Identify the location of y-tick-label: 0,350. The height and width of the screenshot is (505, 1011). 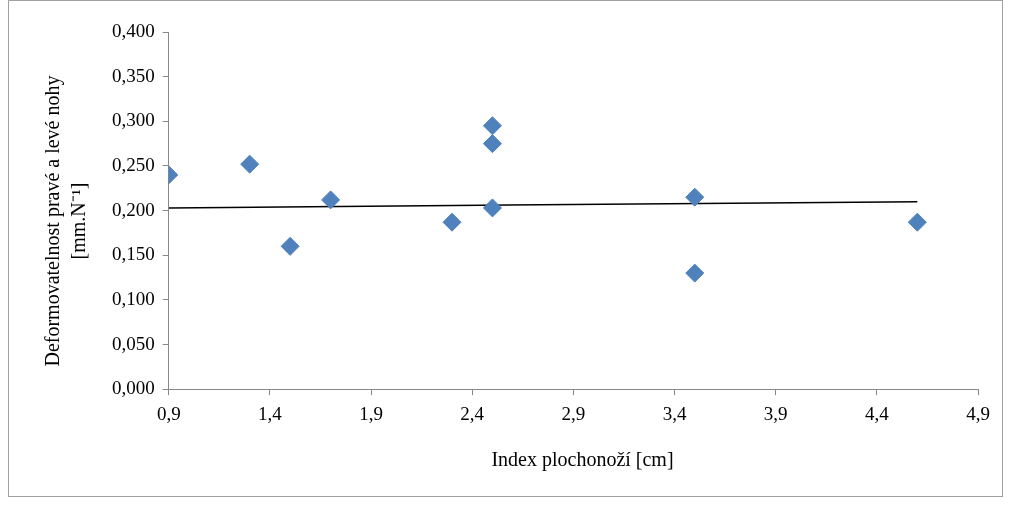
(133, 75).